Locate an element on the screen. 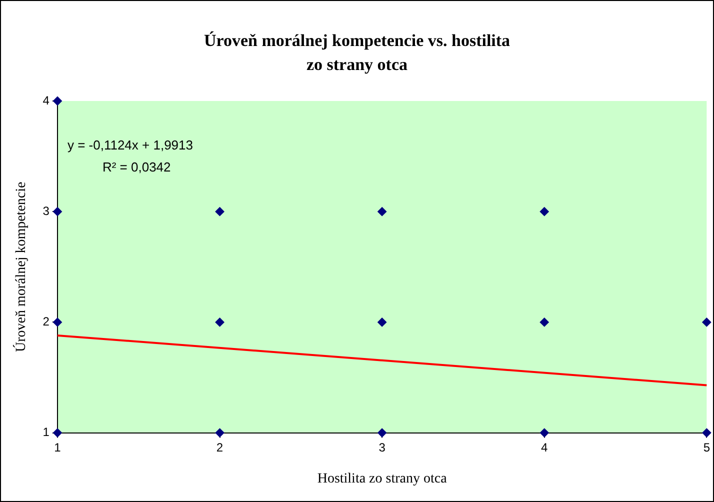 The image size is (714, 502). y-tick-label: 1 is located at coordinates (46, 432).